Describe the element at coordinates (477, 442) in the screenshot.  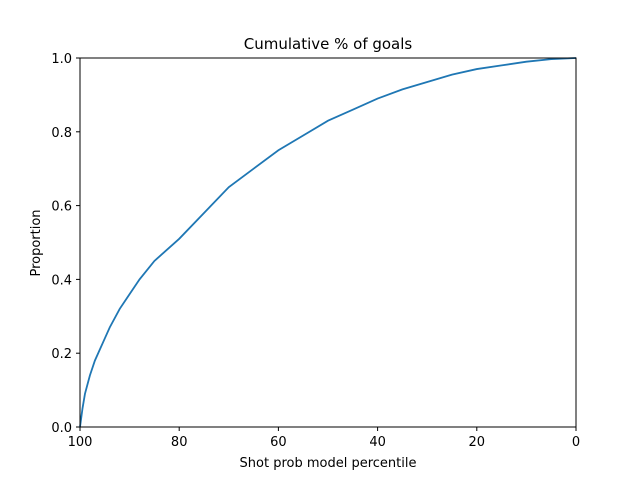
I see `x-tick-label: 20` at that location.